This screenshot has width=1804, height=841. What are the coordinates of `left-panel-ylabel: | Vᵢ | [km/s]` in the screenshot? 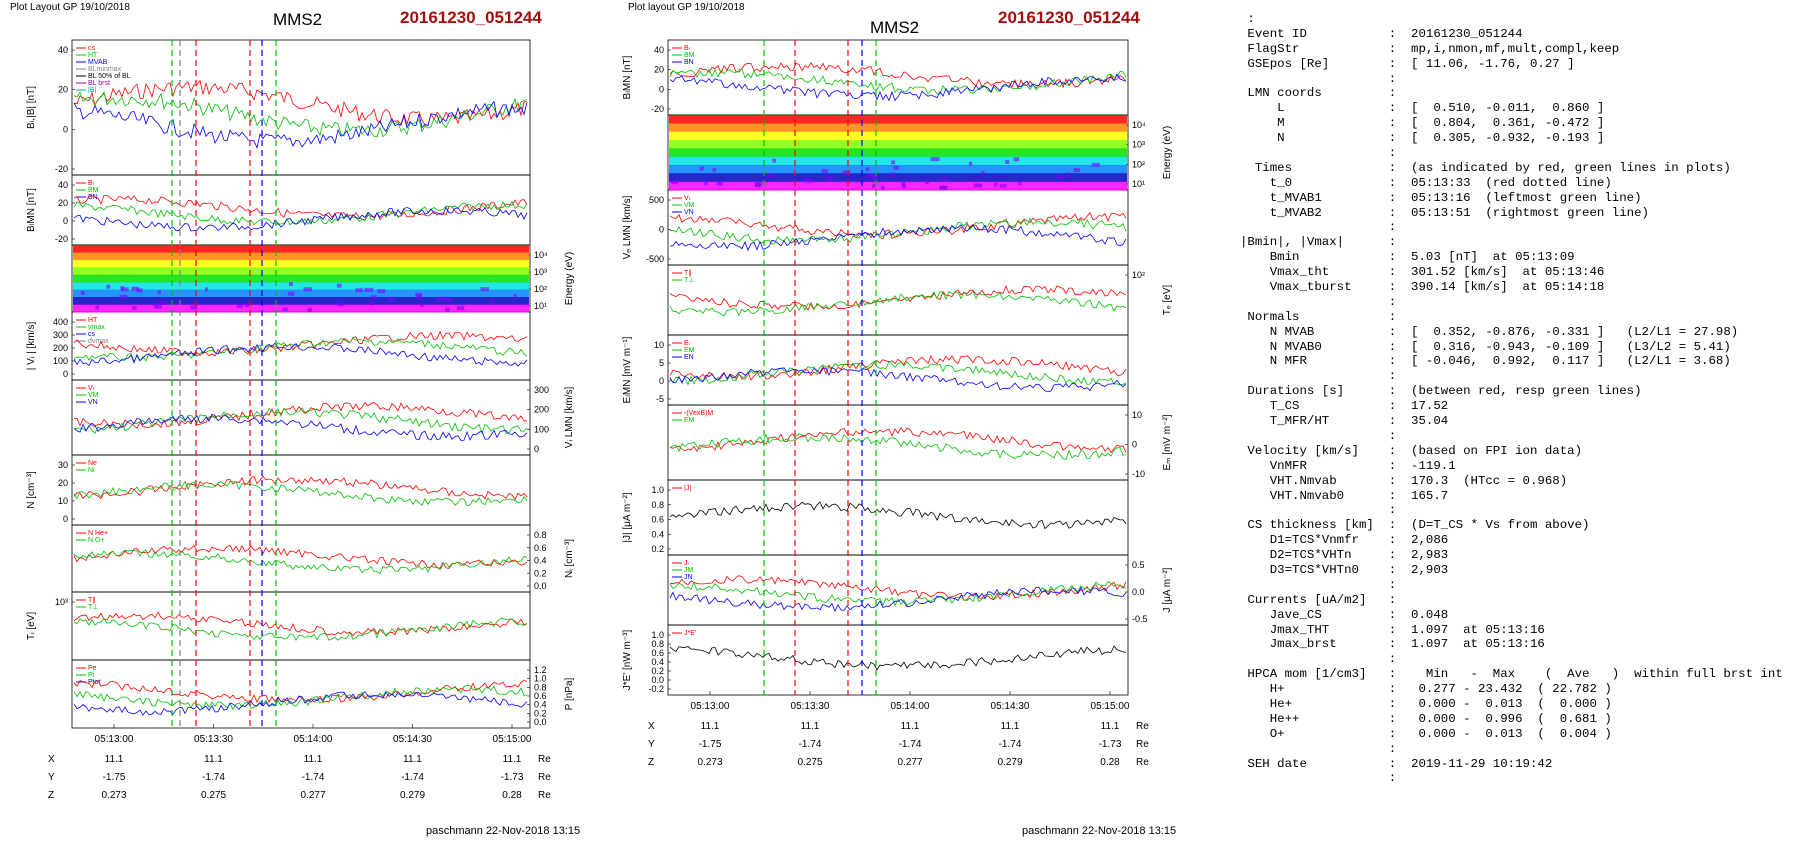 It's located at (31, 346).